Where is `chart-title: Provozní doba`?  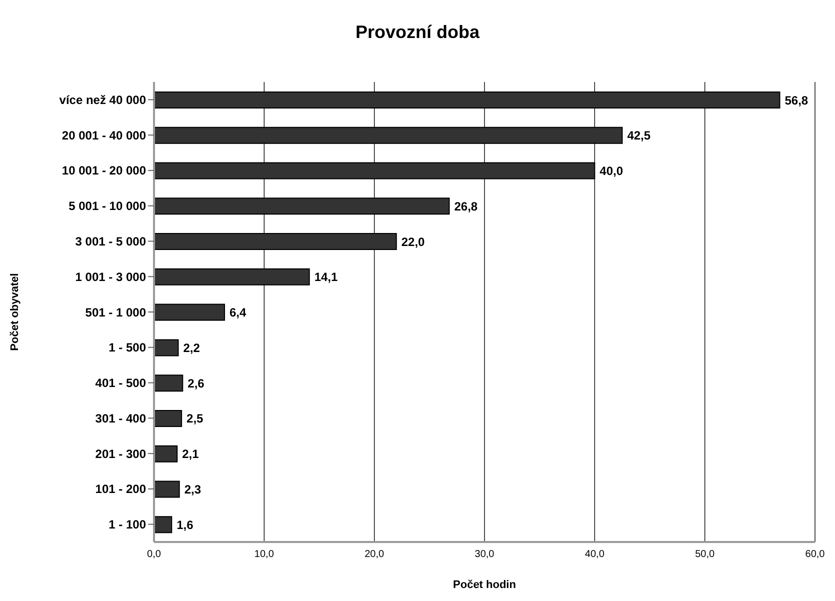 chart-title: Provozní doba is located at coordinates (417, 32).